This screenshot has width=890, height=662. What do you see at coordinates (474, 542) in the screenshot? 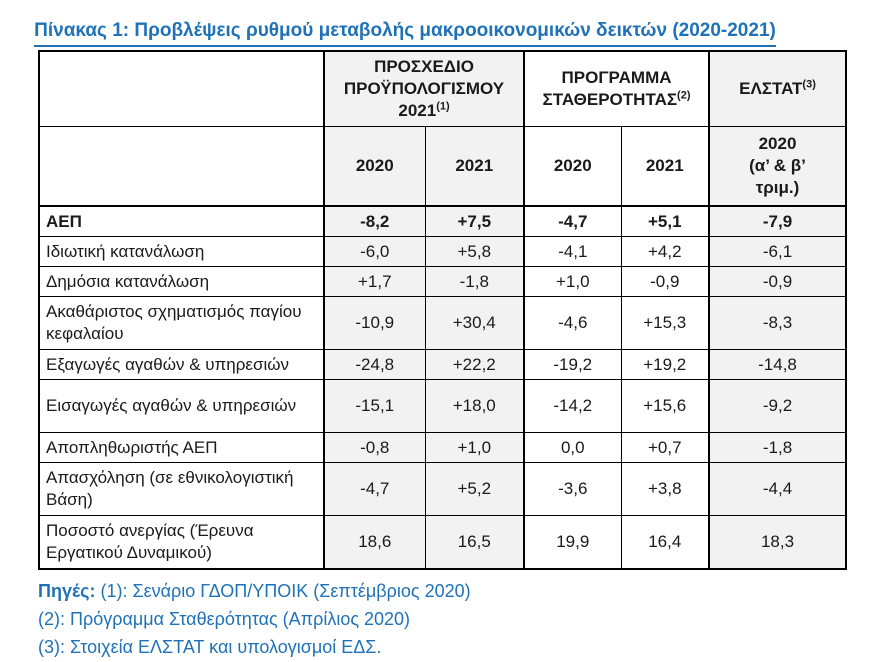
I see `cell-value: 16,5` at bounding box center [474, 542].